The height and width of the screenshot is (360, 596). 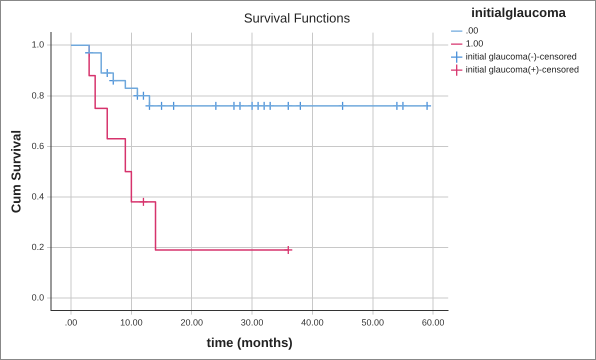 What do you see at coordinates (433, 322) in the screenshot?
I see `x-tick-label: 60.00` at bounding box center [433, 322].